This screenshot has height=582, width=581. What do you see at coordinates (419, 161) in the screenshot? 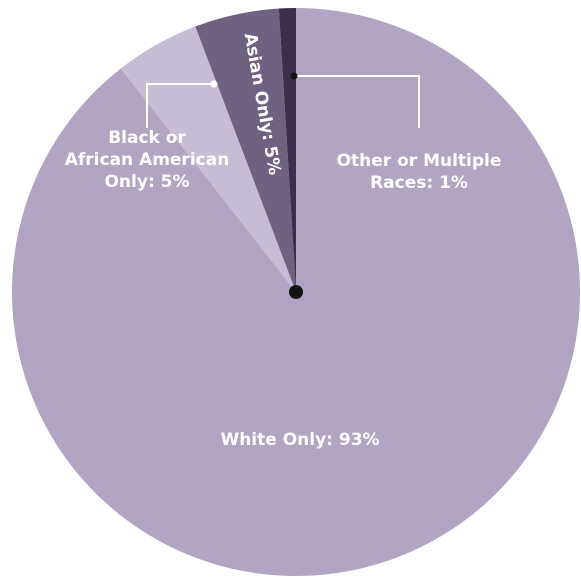
I see `label-line: Other or Multiple` at bounding box center [419, 161].